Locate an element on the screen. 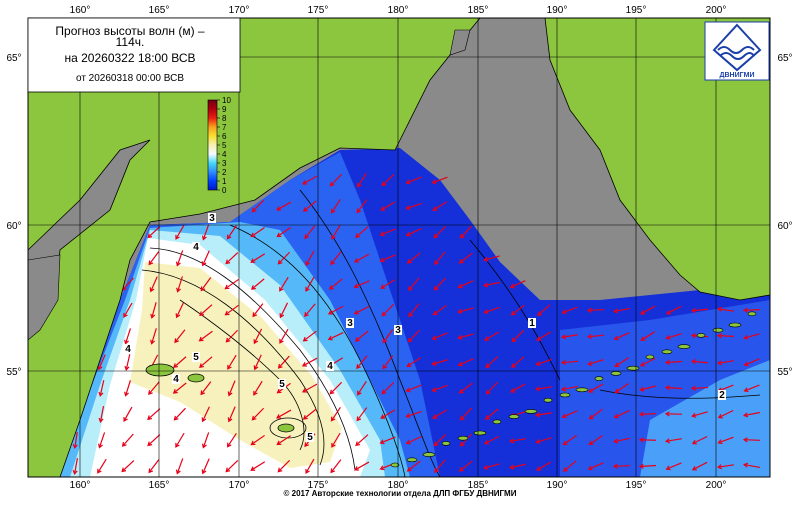 The image size is (800, 506). contour-label: 4 is located at coordinates (176, 379).